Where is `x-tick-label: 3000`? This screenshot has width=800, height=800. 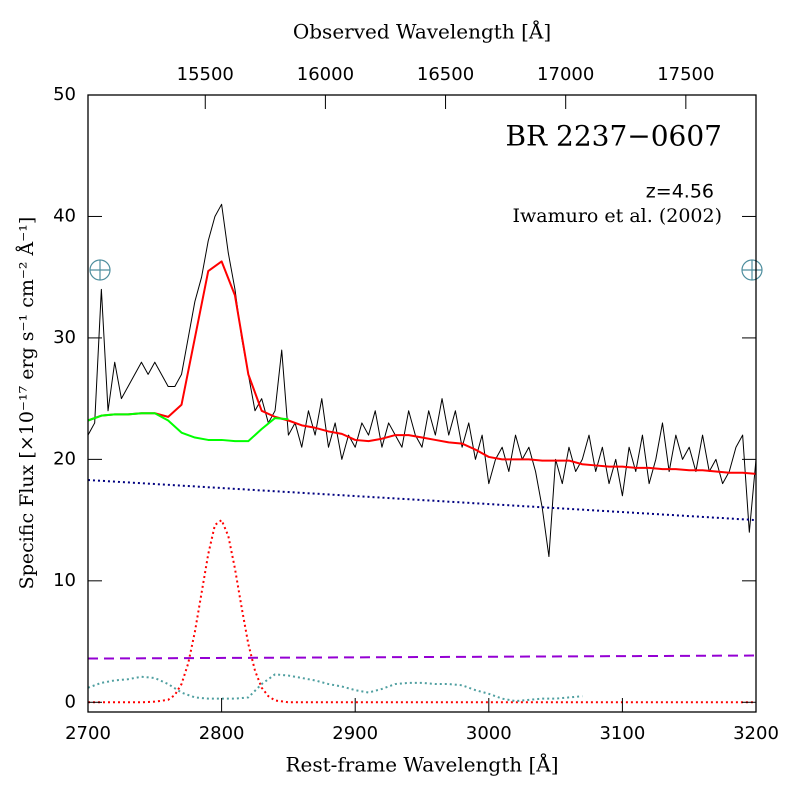 x-tick-label: 3000 is located at coordinates (489, 733).